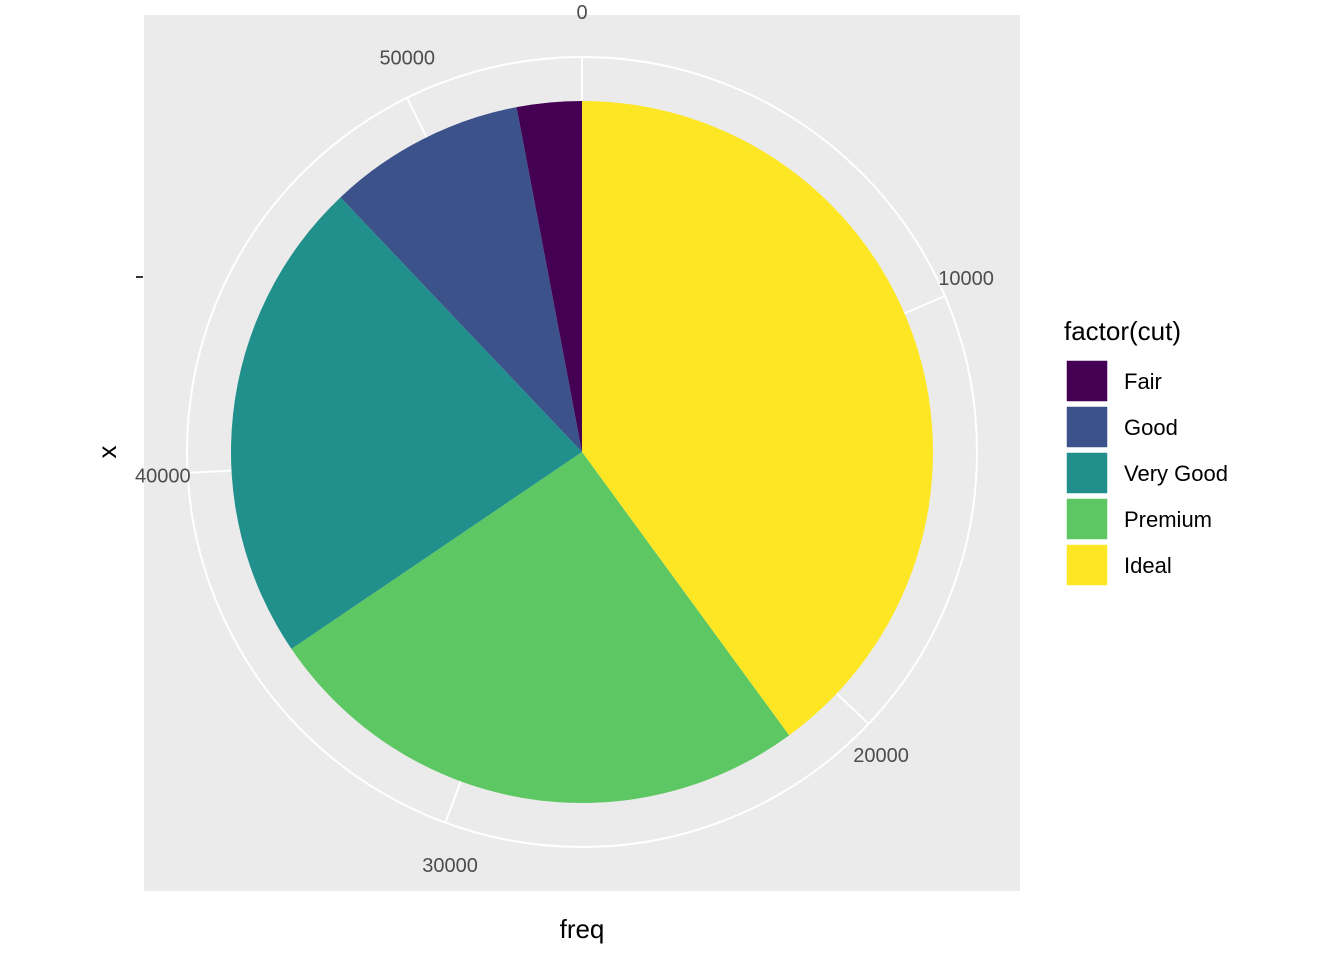  Describe the element at coordinates (1176, 473) in the screenshot. I see `legend-label: Very Good` at that location.